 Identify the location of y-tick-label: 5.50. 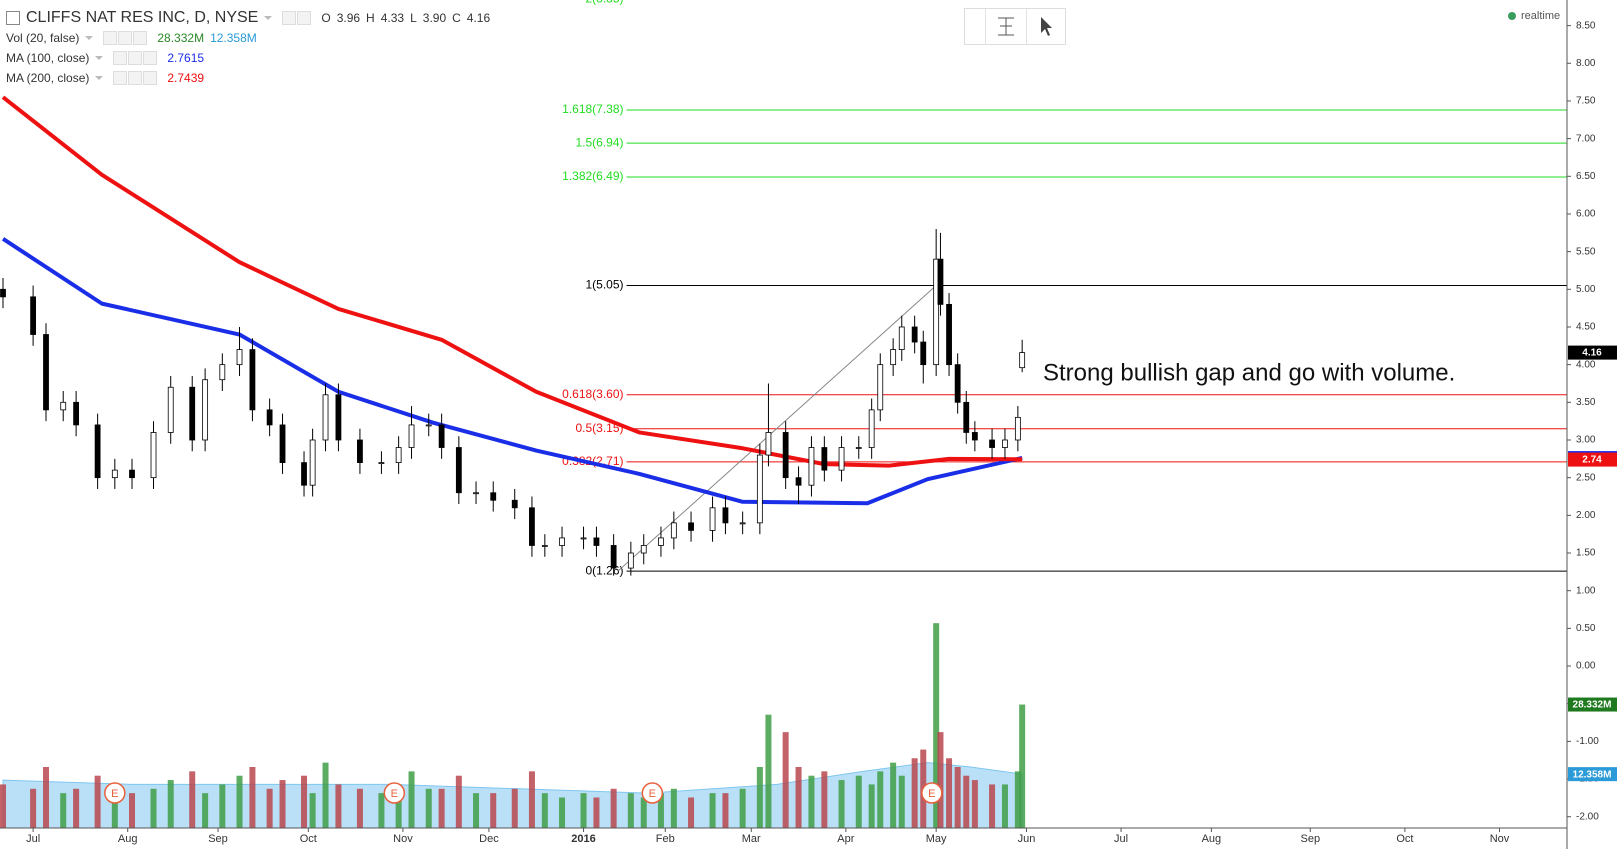
(1586, 251).